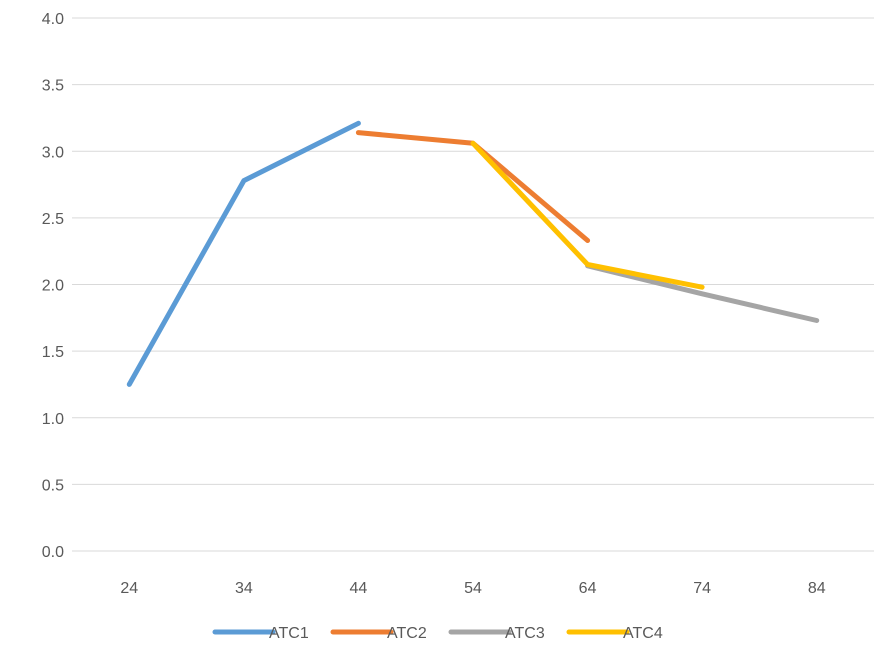  Describe the element at coordinates (129, 588) in the screenshot. I see `x-tick-label: 24` at that location.